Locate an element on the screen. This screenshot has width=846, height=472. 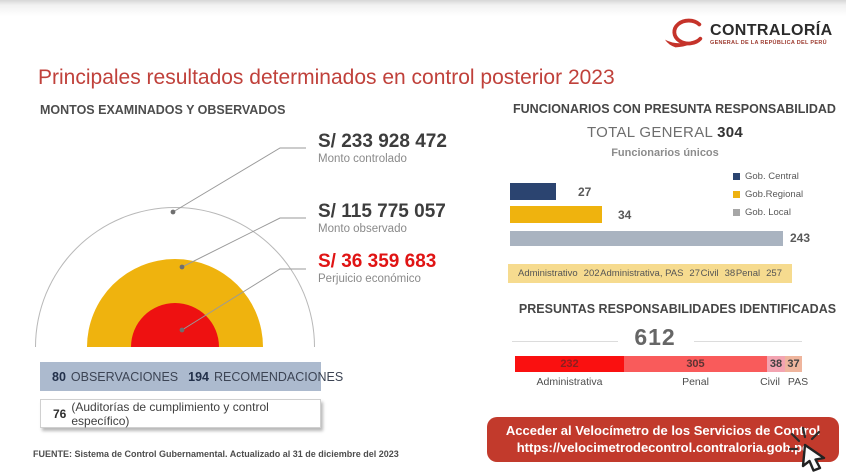
legend-swatch-central is located at coordinates (736, 176).